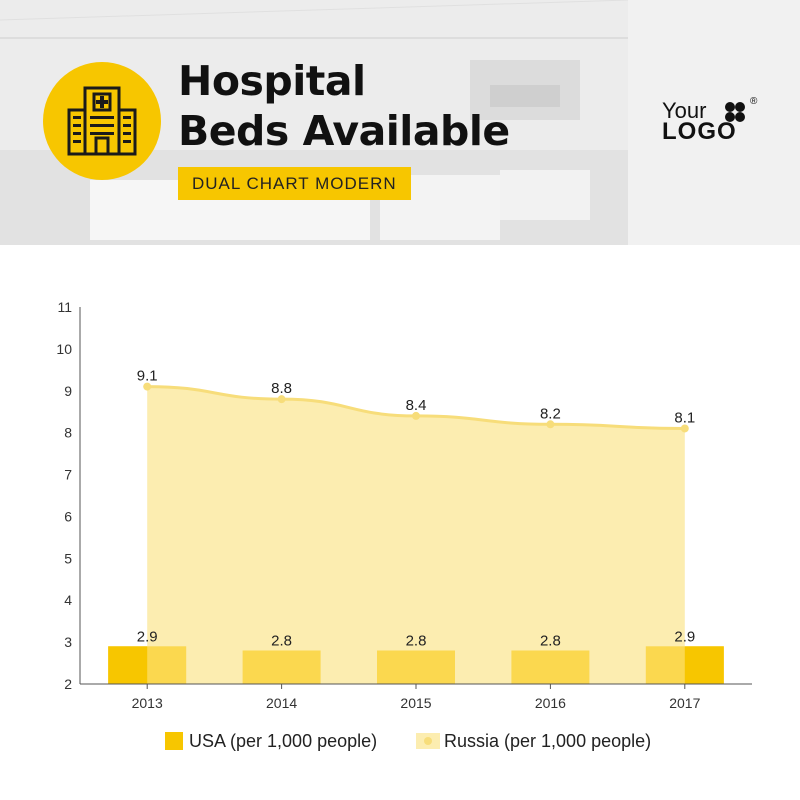 The width and height of the screenshot is (800, 800). I want to click on registered-mark: ®, so click(754, 101).